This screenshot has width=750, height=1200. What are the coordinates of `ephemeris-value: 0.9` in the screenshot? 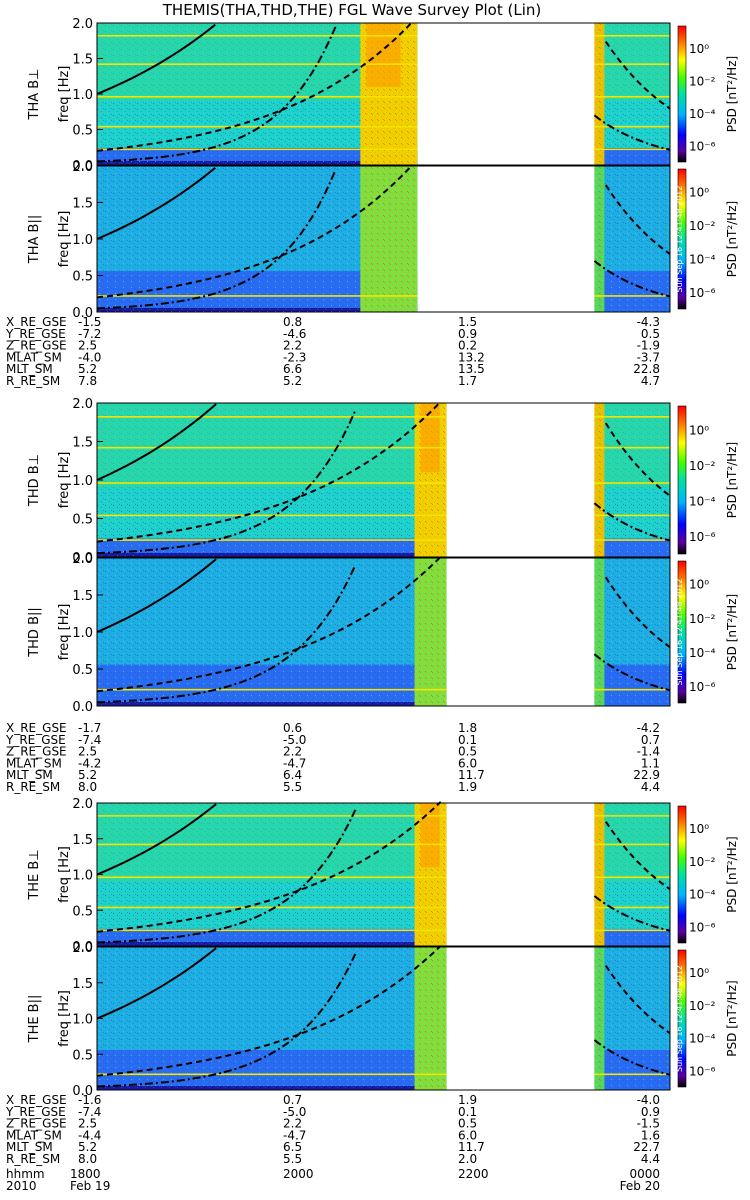 It's located at (650, 1112).